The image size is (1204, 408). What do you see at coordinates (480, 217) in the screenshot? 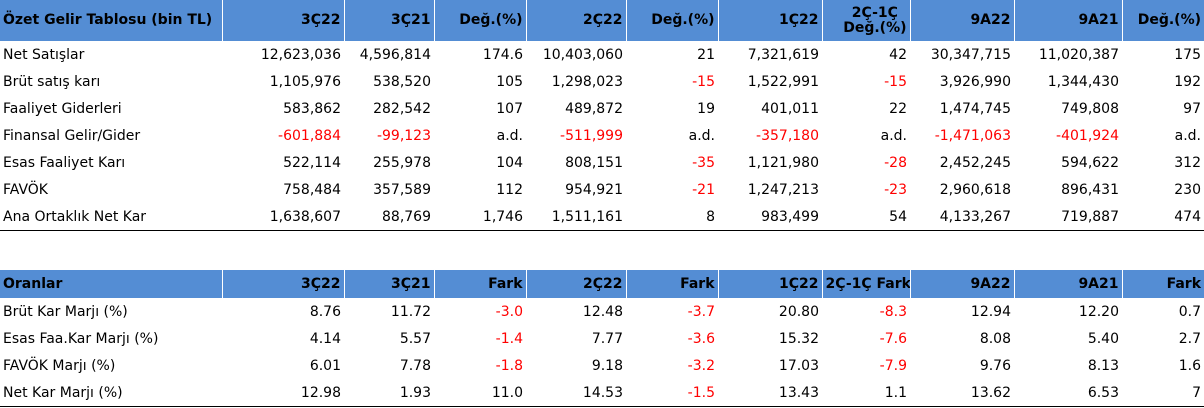
I see `table-cell: 1,746` at bounding box center [480, 217].